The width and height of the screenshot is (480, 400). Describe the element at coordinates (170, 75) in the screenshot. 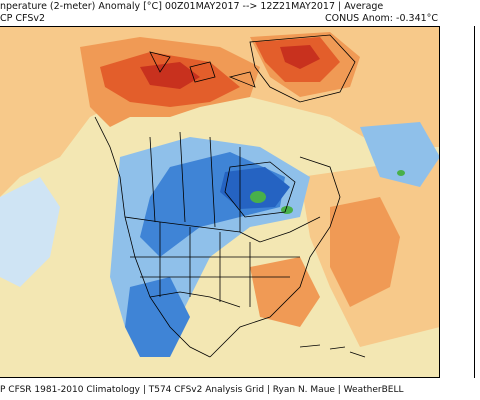

I see `hot-core-canada` at that location.